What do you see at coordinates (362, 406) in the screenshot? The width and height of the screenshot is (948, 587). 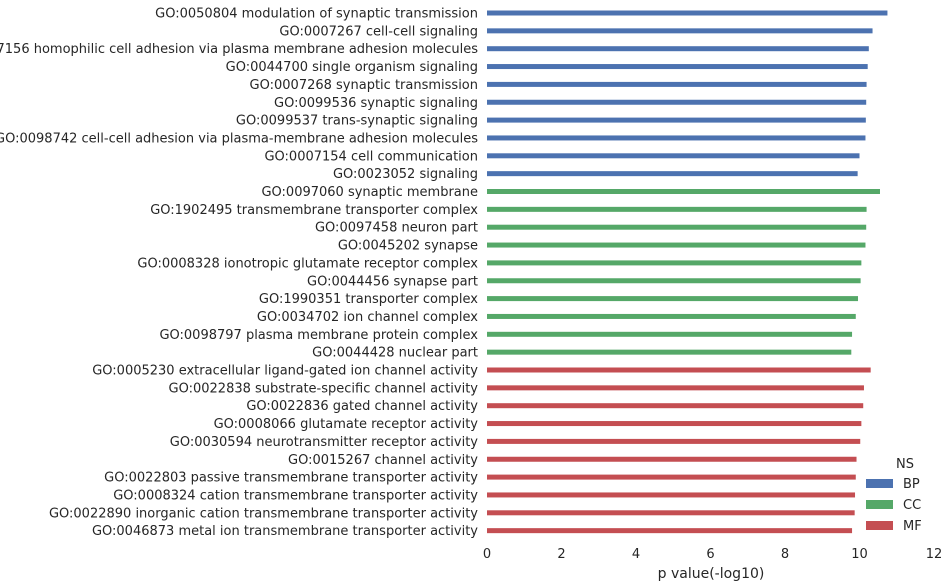 I see `category-label-go-0022836: GO:0022836 gated channel activity` at bounding box center [362, 406].